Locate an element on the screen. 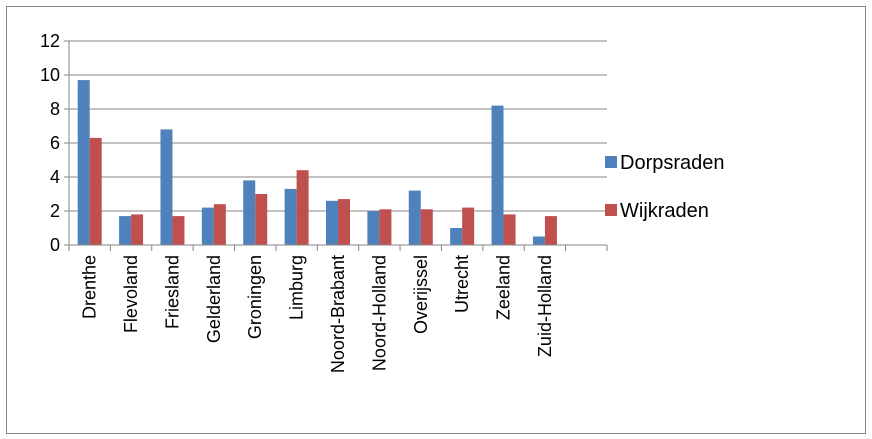 Image resolution: width=872 pixels, height=439 pixels. y-tick-labels: 0 2 4 6 8 10 12 is located at coordinates (50, 143).